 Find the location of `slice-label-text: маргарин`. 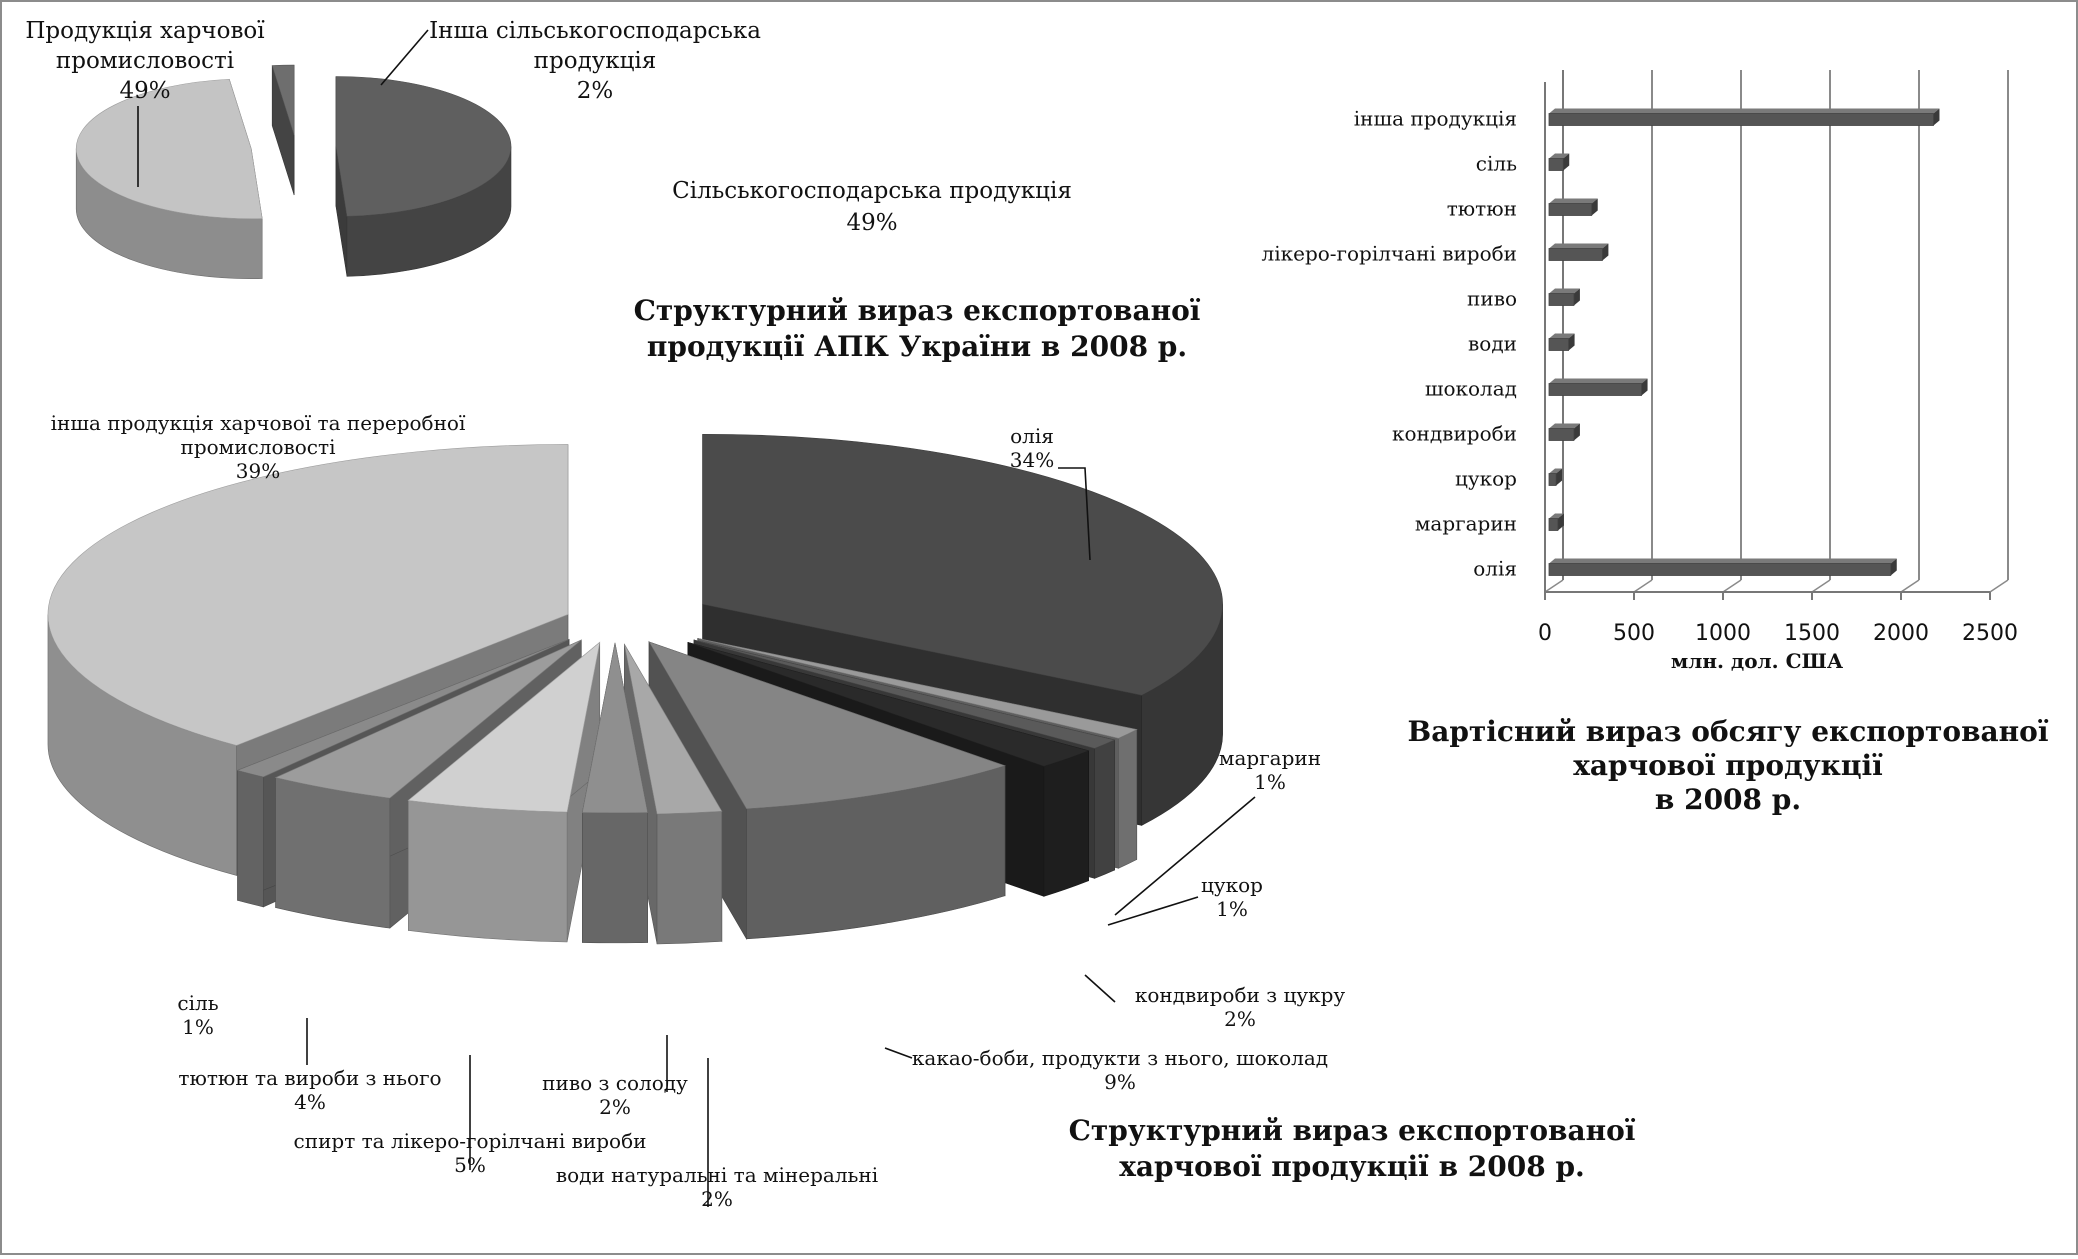

slice-label-text: маргарин is located at coordinates (1270, 758).